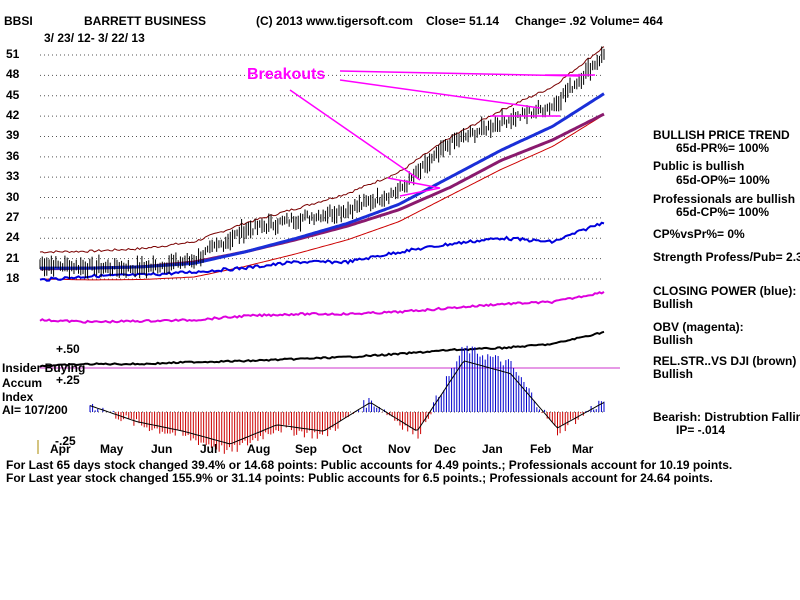  I want to click on y-tick-label: 36, so click(13, 155).